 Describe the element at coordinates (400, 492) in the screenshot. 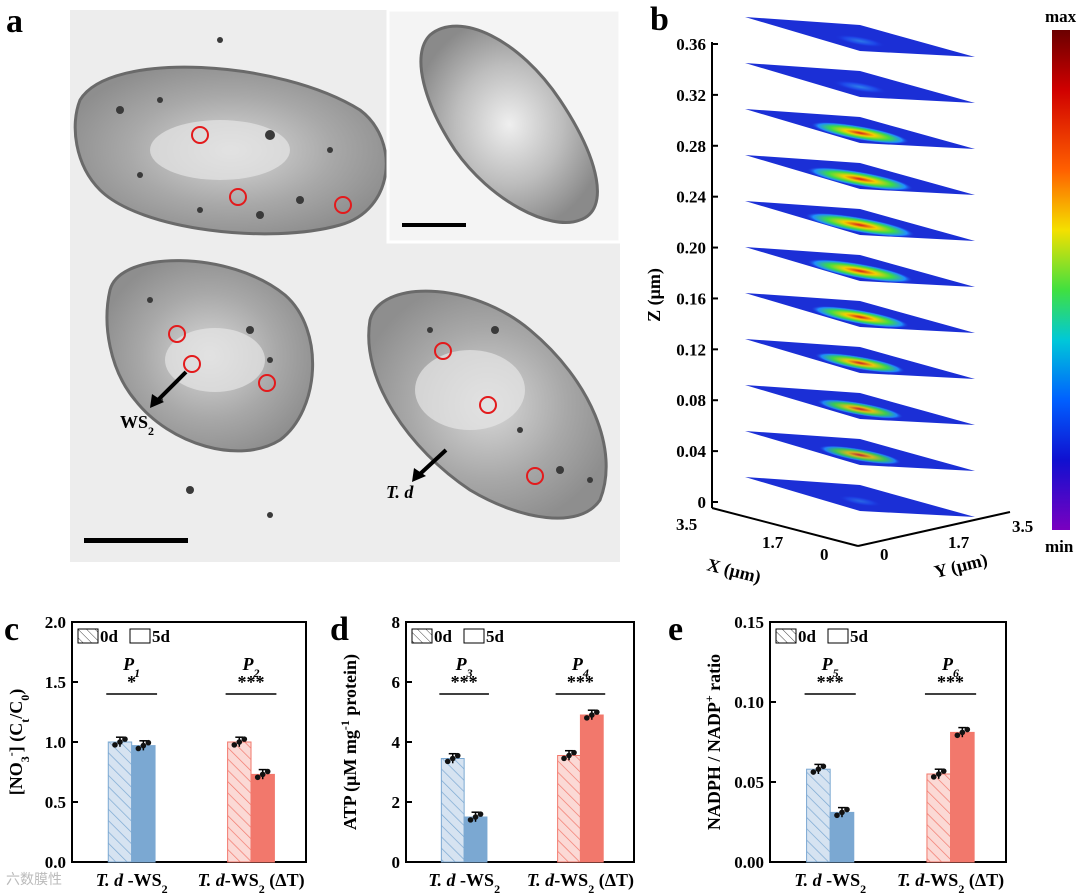

I see `td-arrow-label: T. d` at that location.